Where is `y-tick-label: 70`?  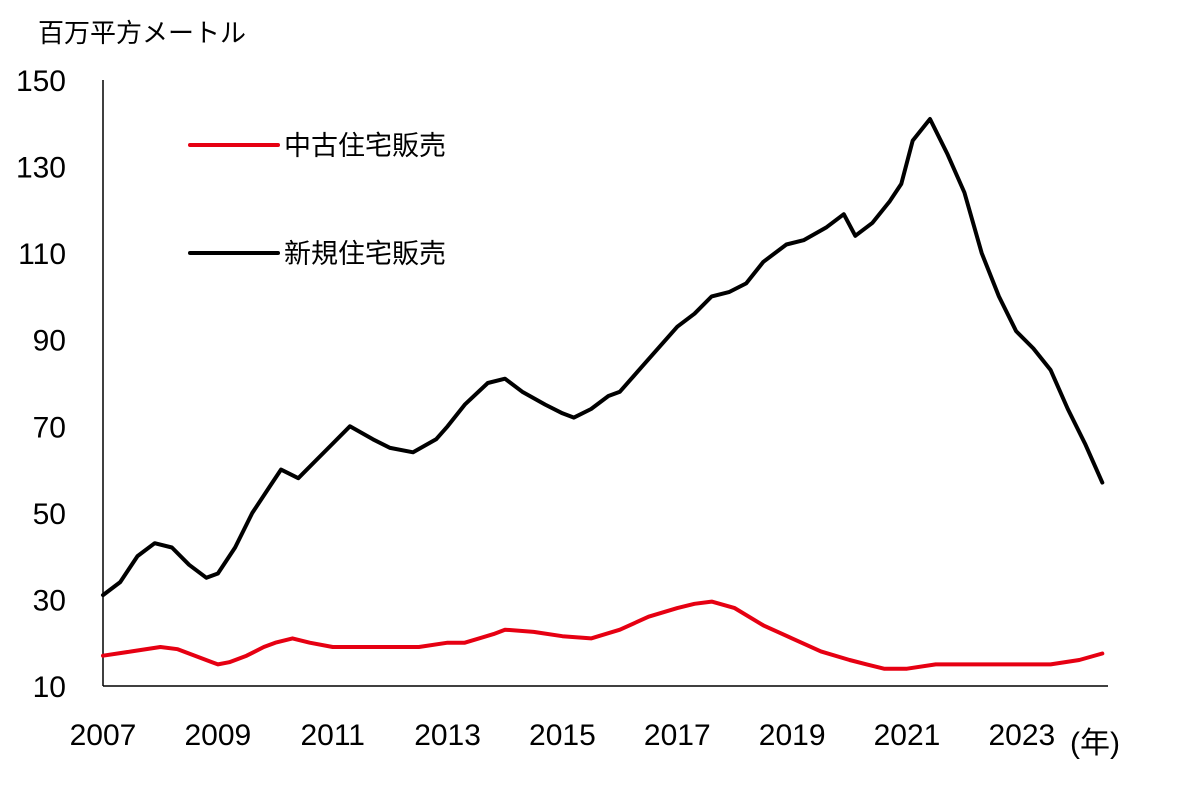
y-tick-label: 70 is located at coordinates (49, 427).